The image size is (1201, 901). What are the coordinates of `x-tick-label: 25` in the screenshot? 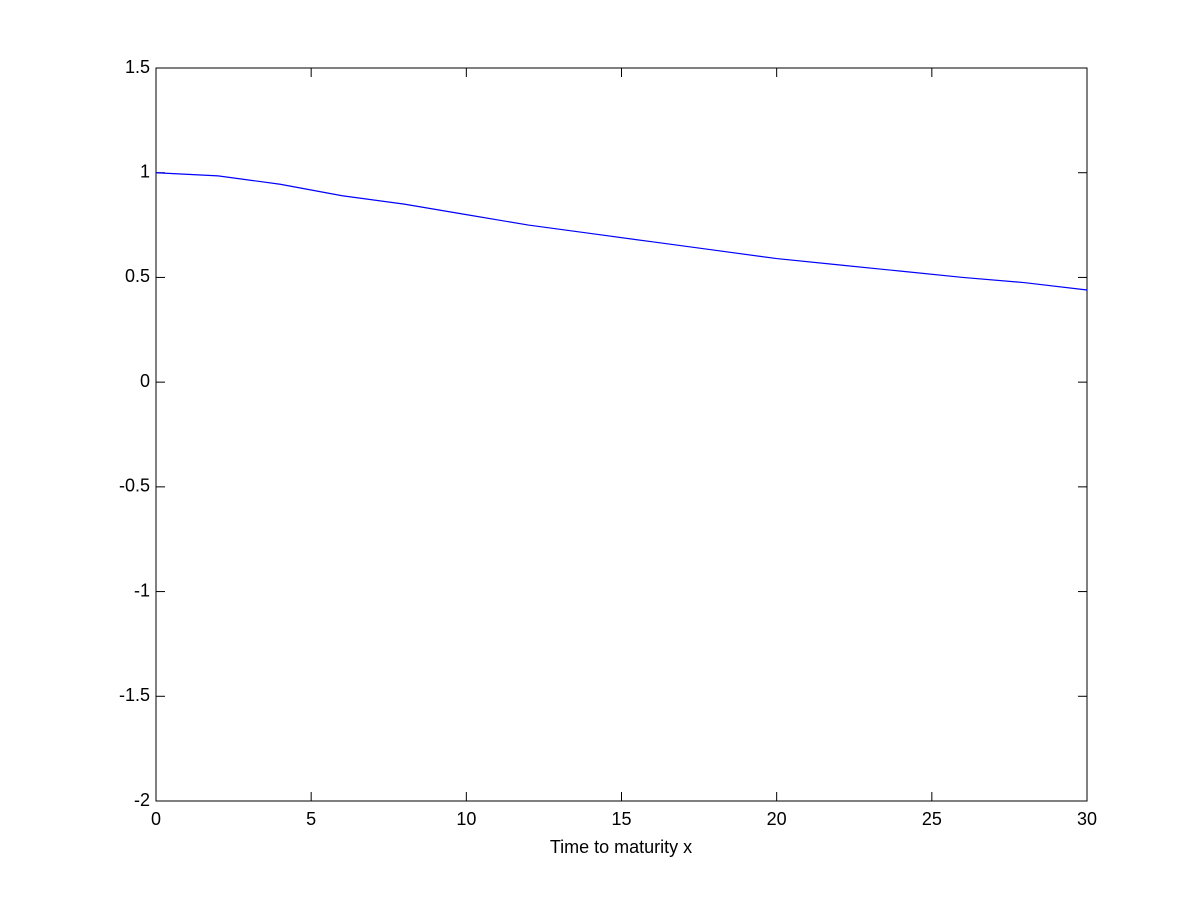 It's located at (932, 819).